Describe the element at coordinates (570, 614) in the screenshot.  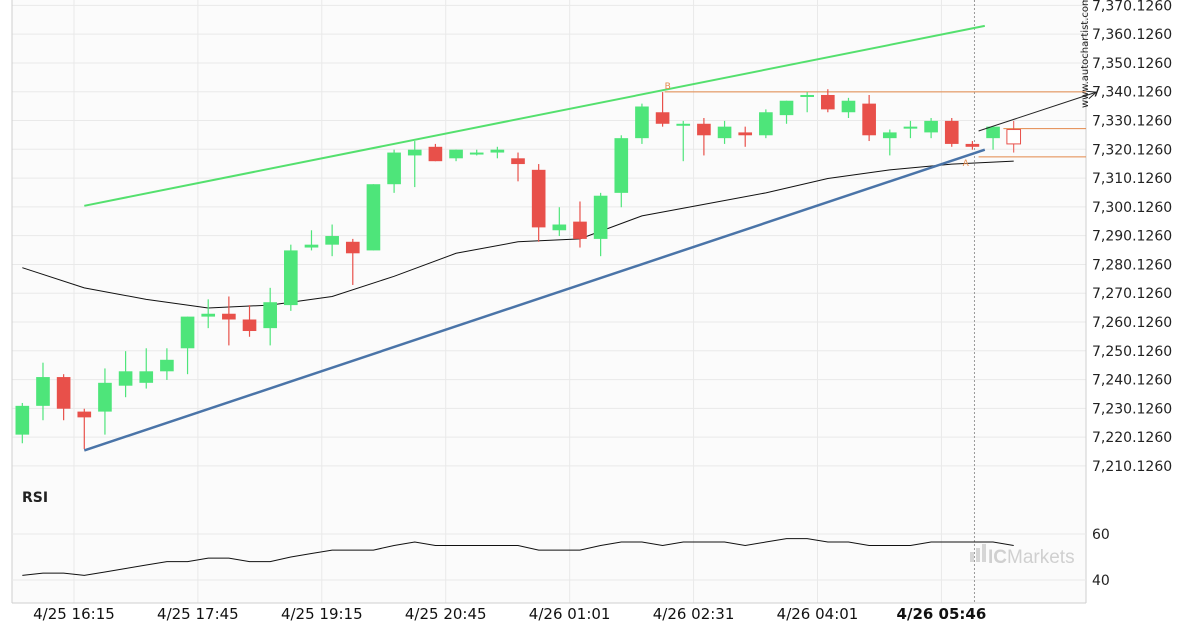
I see `x-tick-label: 4/26 01:01` at that location.